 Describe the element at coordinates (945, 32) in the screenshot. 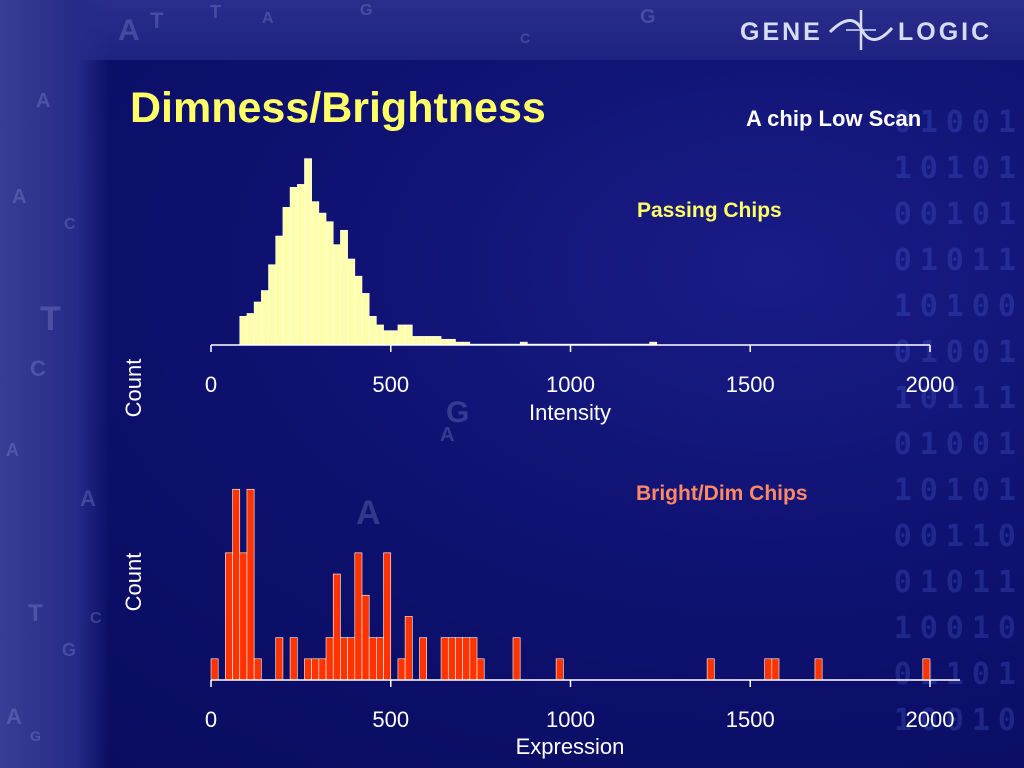

I see `logo-word-logic: LOGIC` at that location.